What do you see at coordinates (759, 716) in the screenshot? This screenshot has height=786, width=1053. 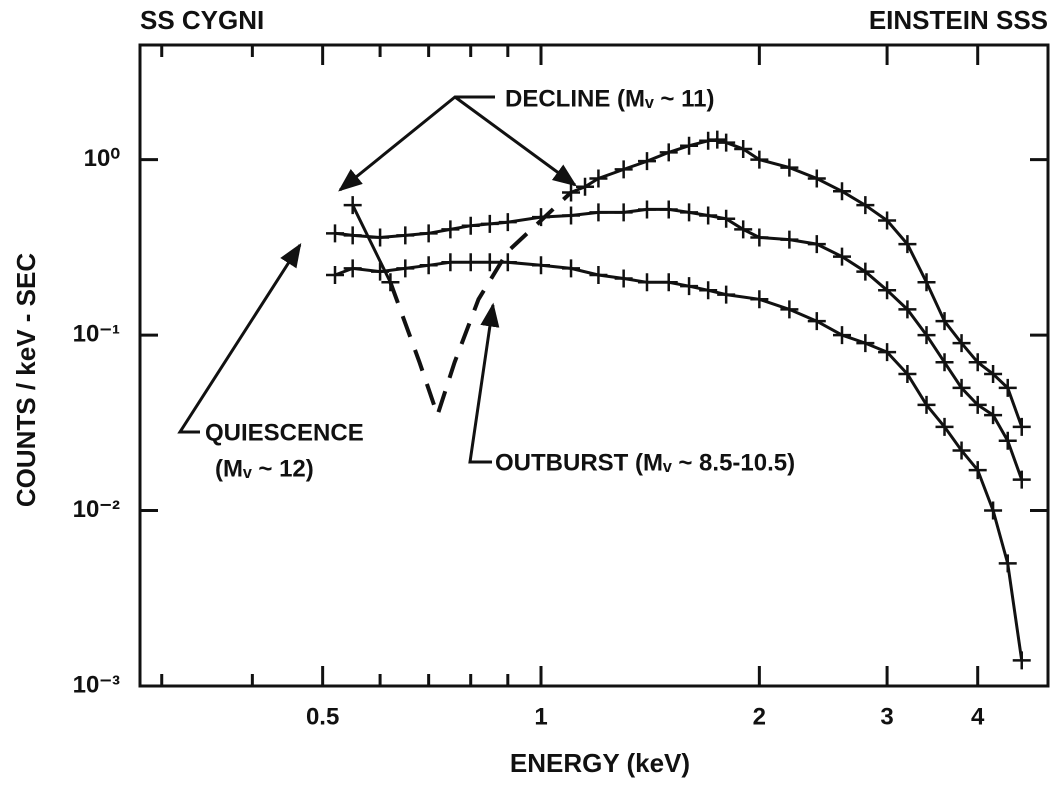 I see `x-tick-label: 2` at bounding box center [759, 716].